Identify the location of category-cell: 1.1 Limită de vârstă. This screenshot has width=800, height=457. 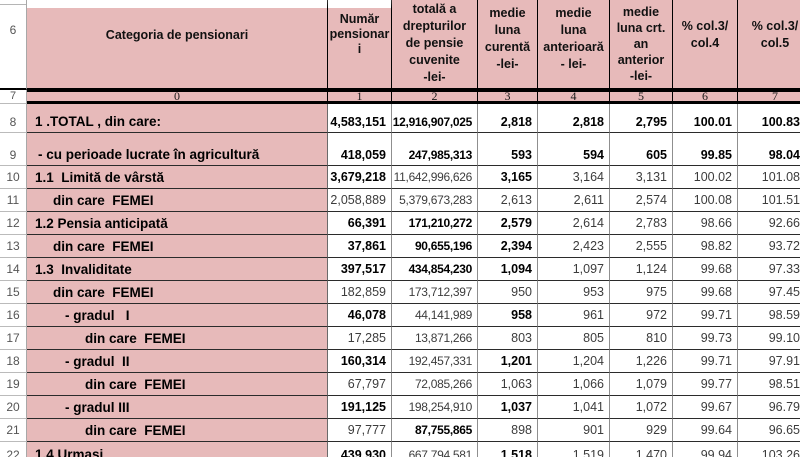
(177, 177).